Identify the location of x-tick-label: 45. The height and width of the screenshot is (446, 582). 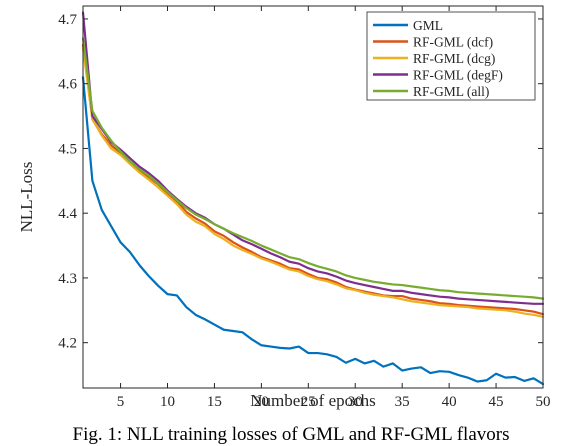
(496, 402).